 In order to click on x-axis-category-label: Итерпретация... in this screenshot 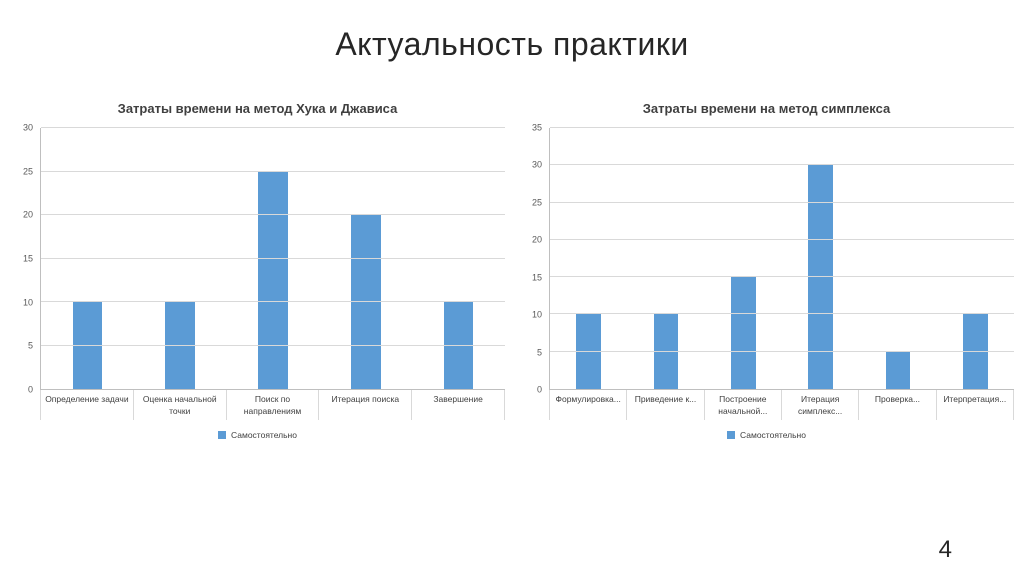, I will do `click(975, 405)`.